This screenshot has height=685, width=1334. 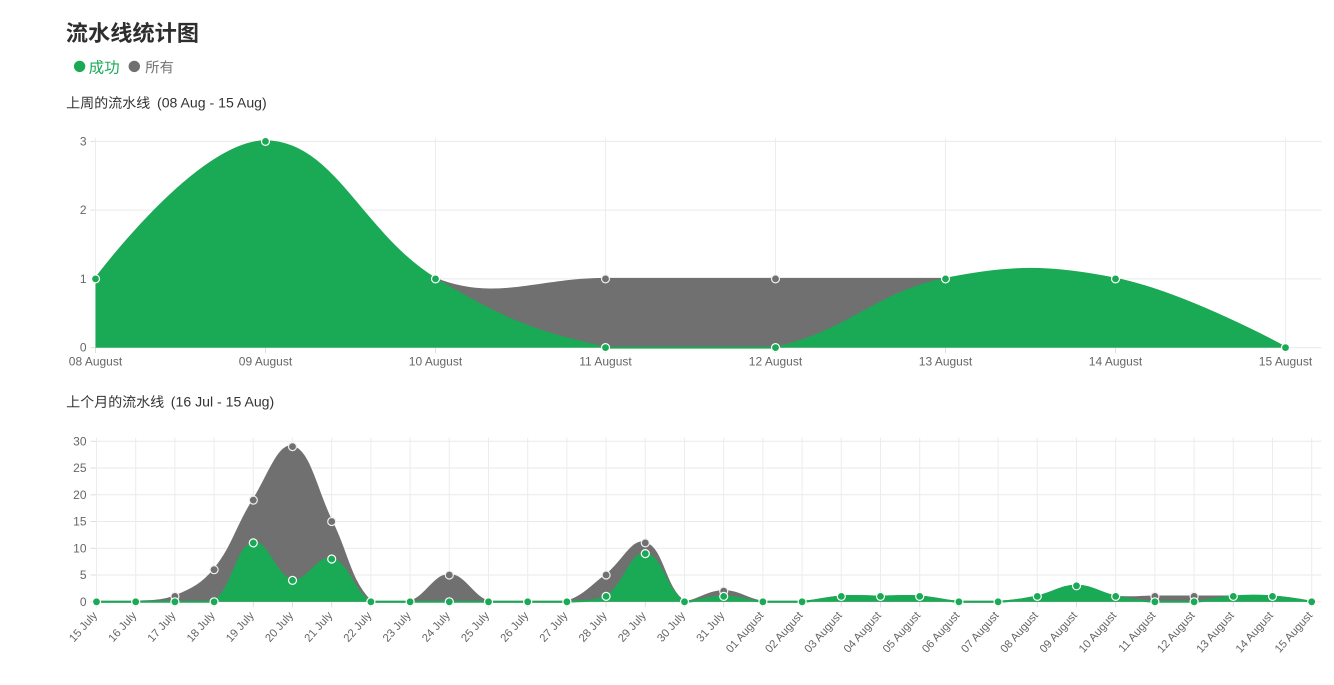 What do you see at coordinates (96, 362) in the screenshot?
I see `svg-text: 08 August` at bounding box center [96, 362].